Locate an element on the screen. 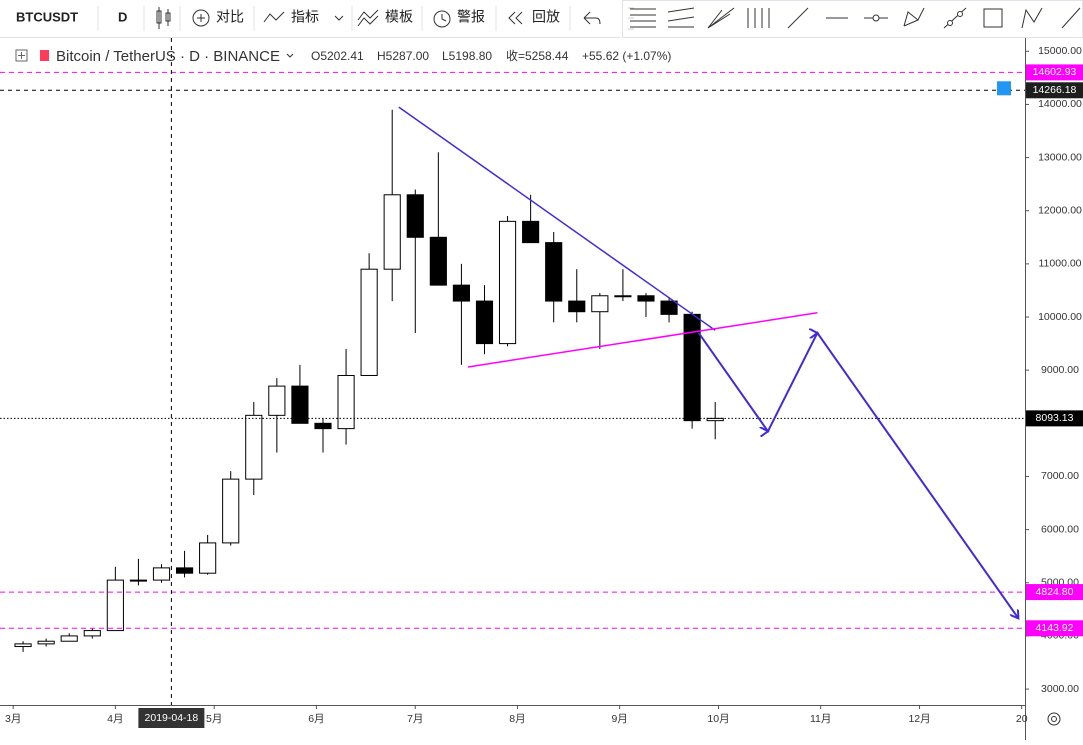 This screenshot has width=1083, height=745. y-tick-label: 7000.00 is located at coordinates (1060, 476).